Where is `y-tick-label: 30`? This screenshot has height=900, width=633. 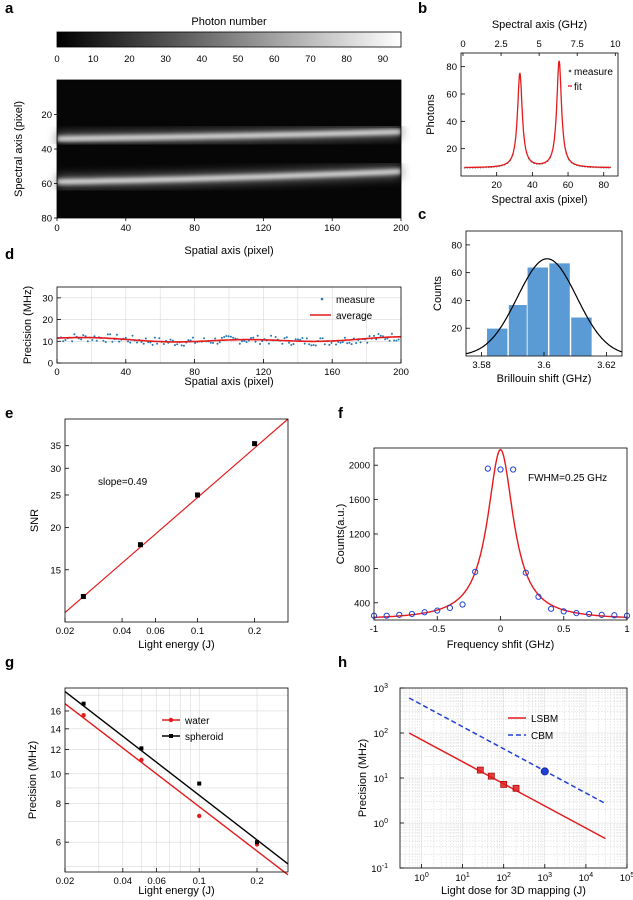
y-tick-label: 30 is located at coordinates (47, 298).